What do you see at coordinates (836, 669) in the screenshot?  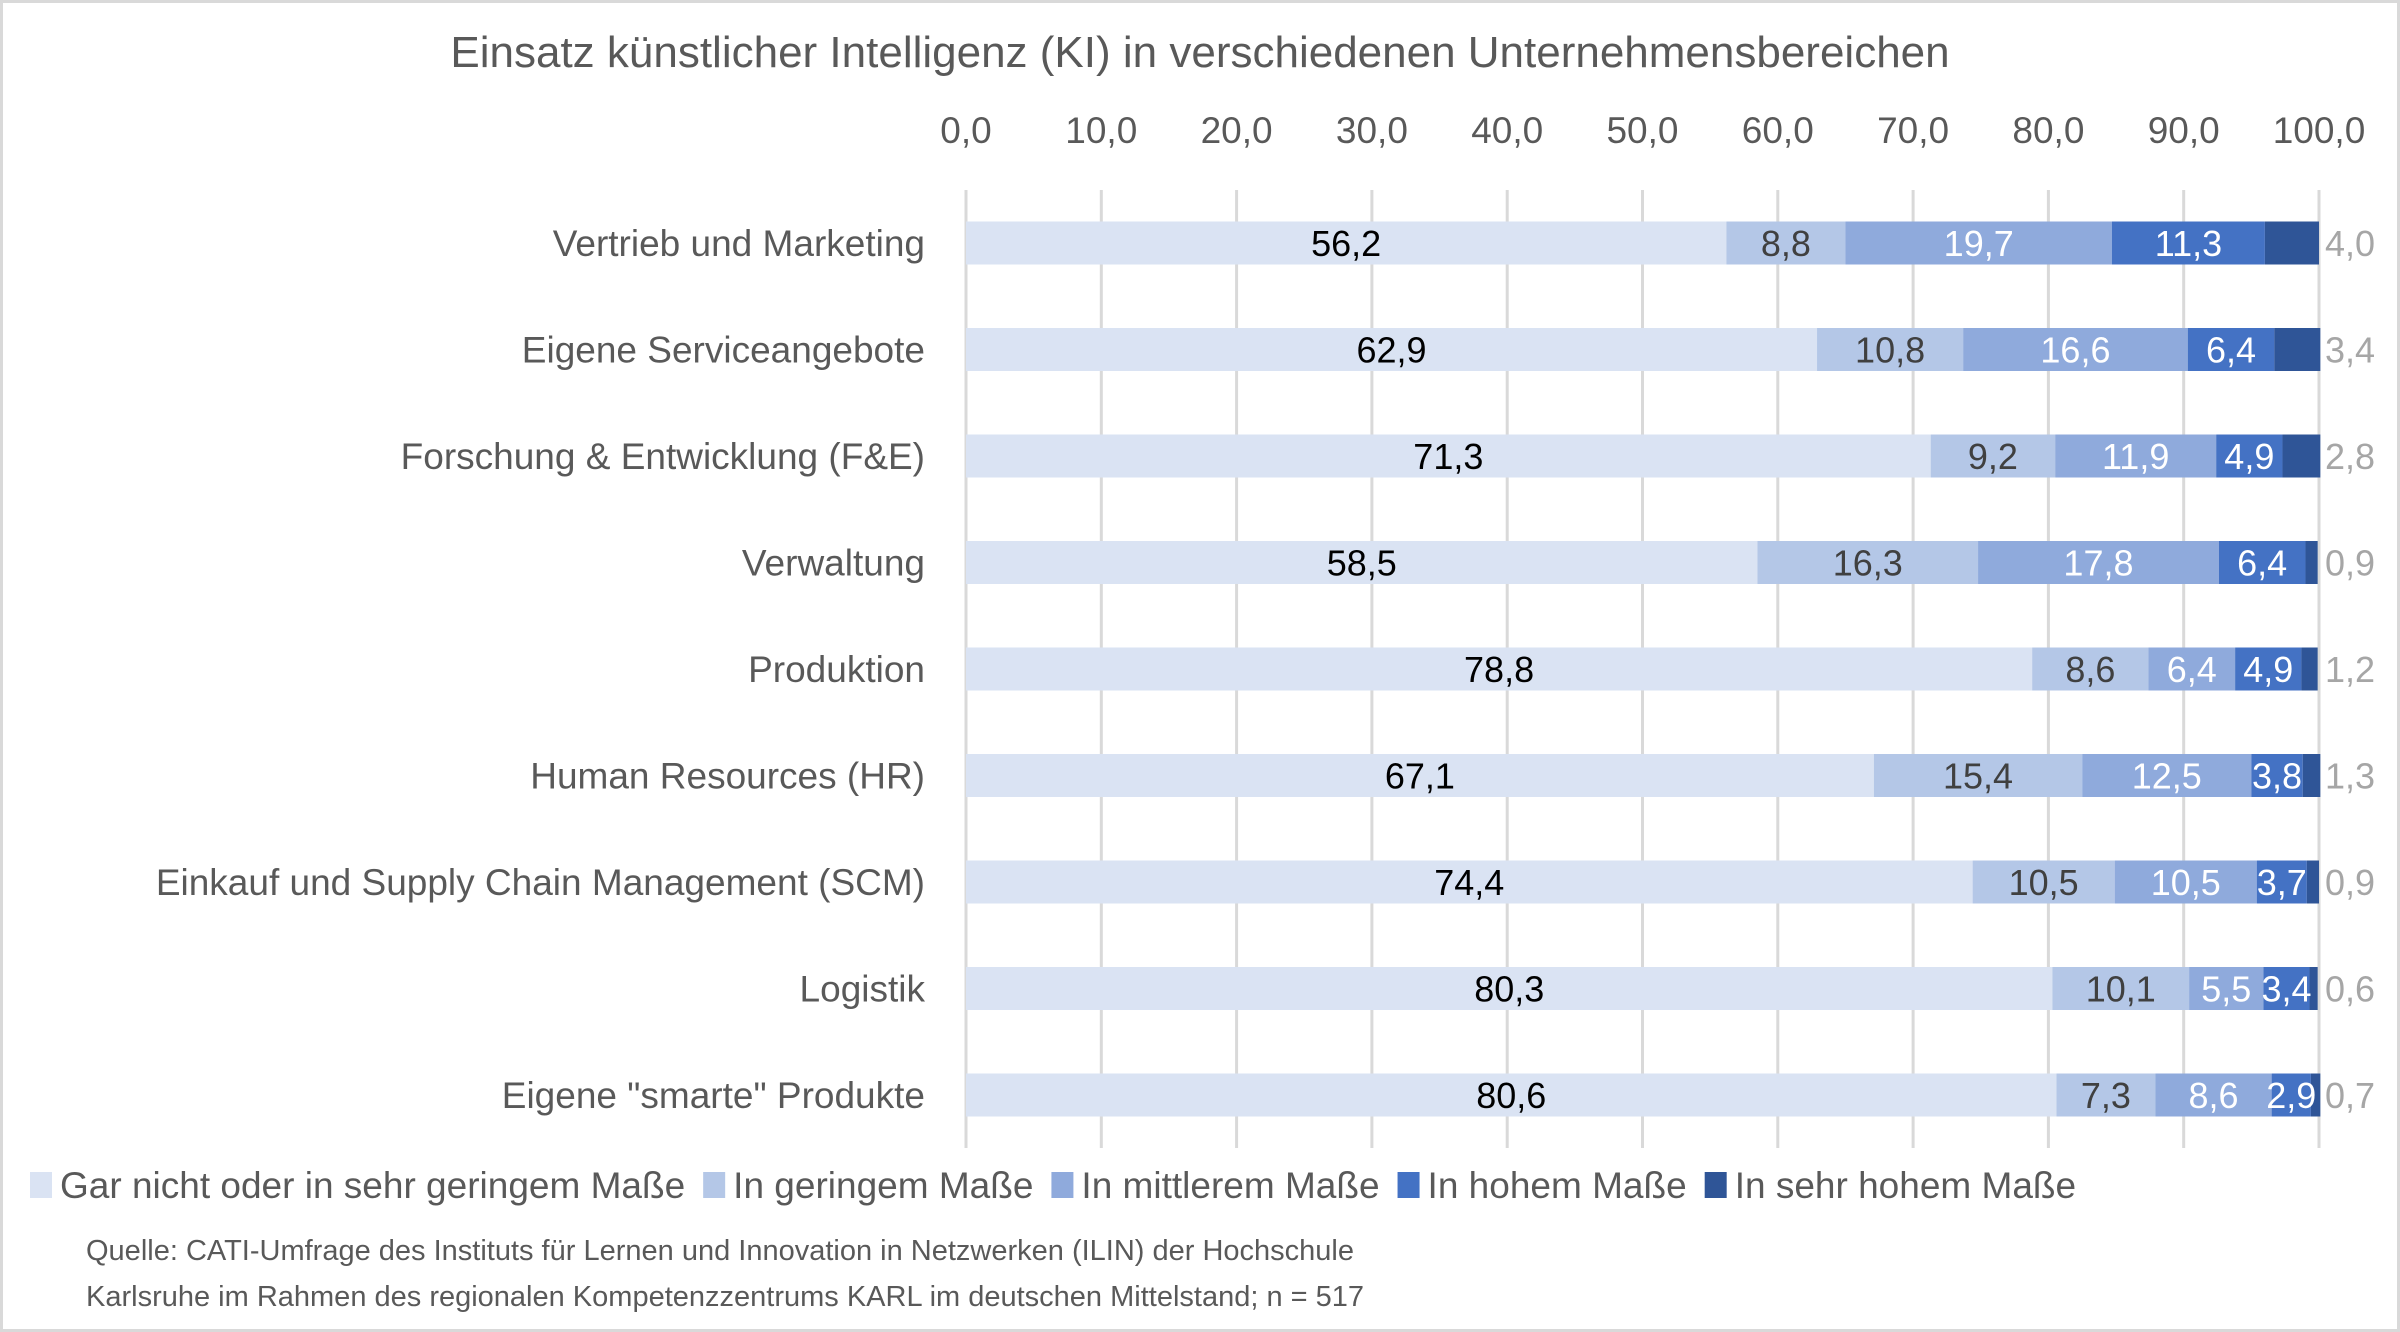 I see `category-label: Produktion` at bounding box center [836, 669].